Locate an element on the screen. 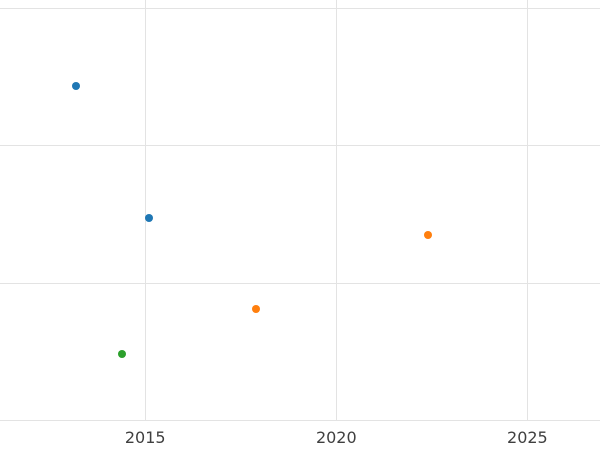  x-tick-label: 2025 is located at coordinates (527, 437).